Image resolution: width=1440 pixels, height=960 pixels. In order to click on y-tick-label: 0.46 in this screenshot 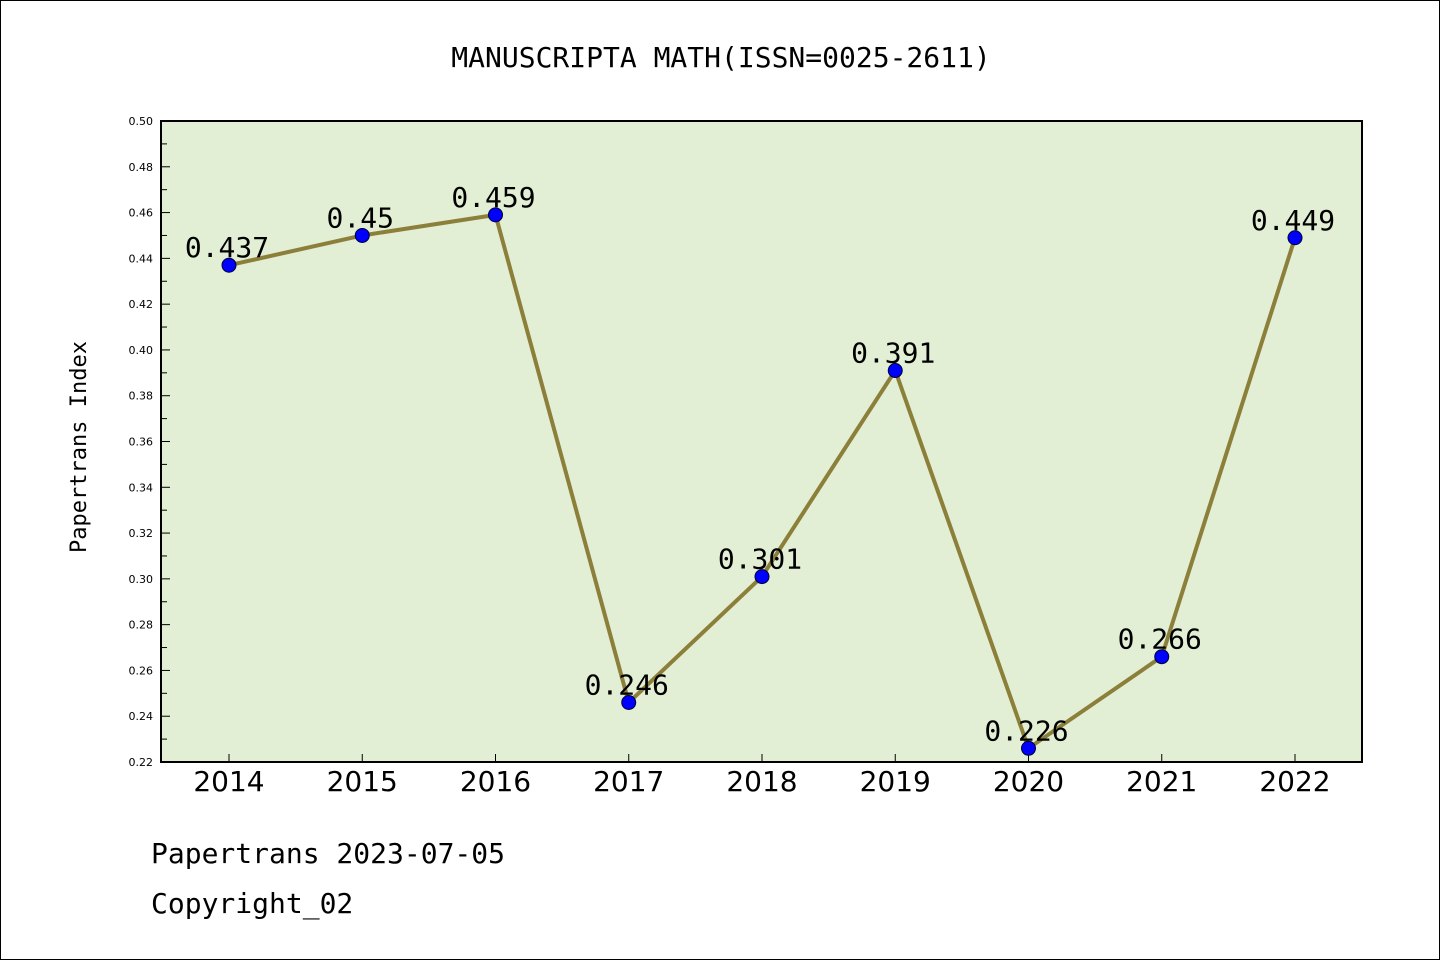, I will do `click(141, 213)`.